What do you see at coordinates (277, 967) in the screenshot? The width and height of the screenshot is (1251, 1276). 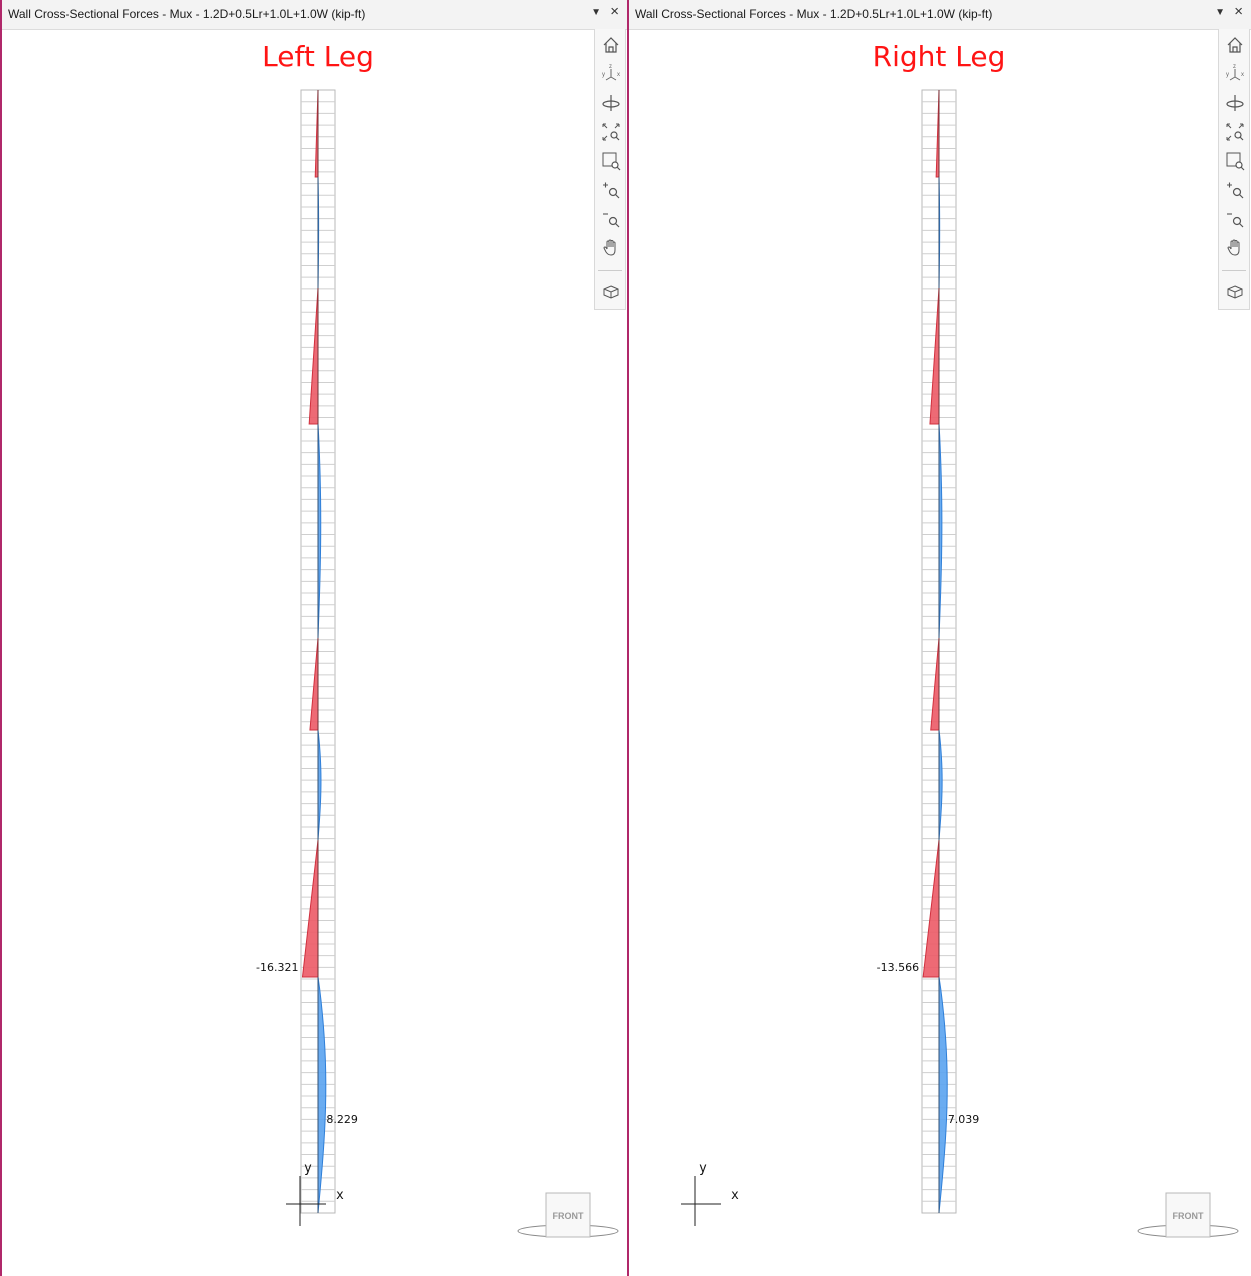 I see `min-moment-label: -16.321` at bounding box center [277, 967].